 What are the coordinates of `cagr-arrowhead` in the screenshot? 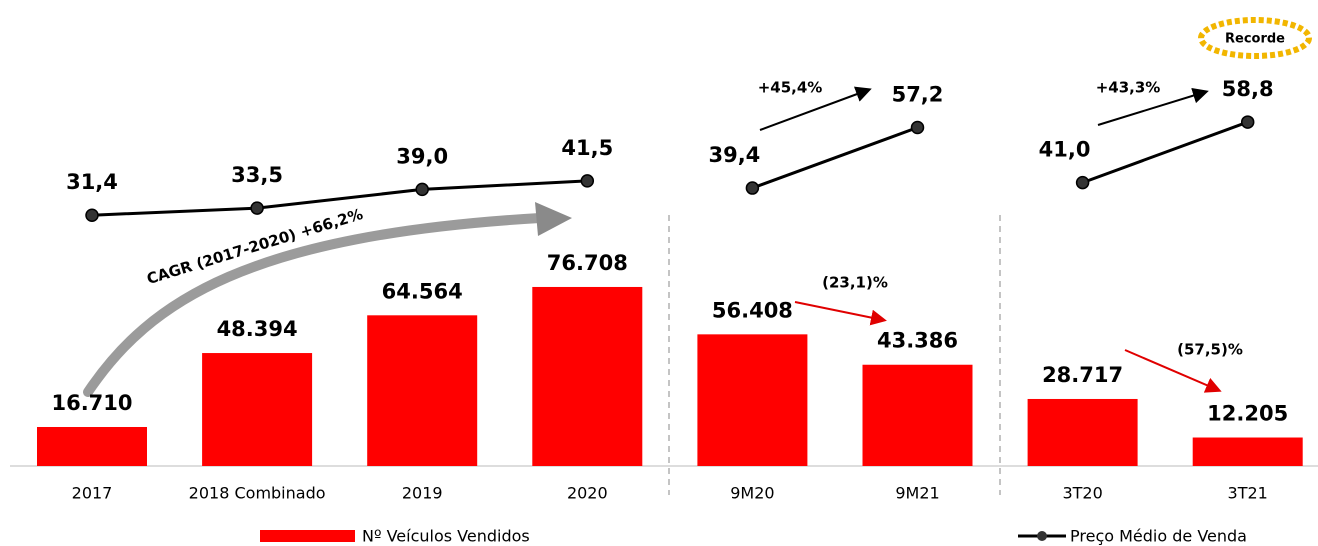 It's located at (553, 219).